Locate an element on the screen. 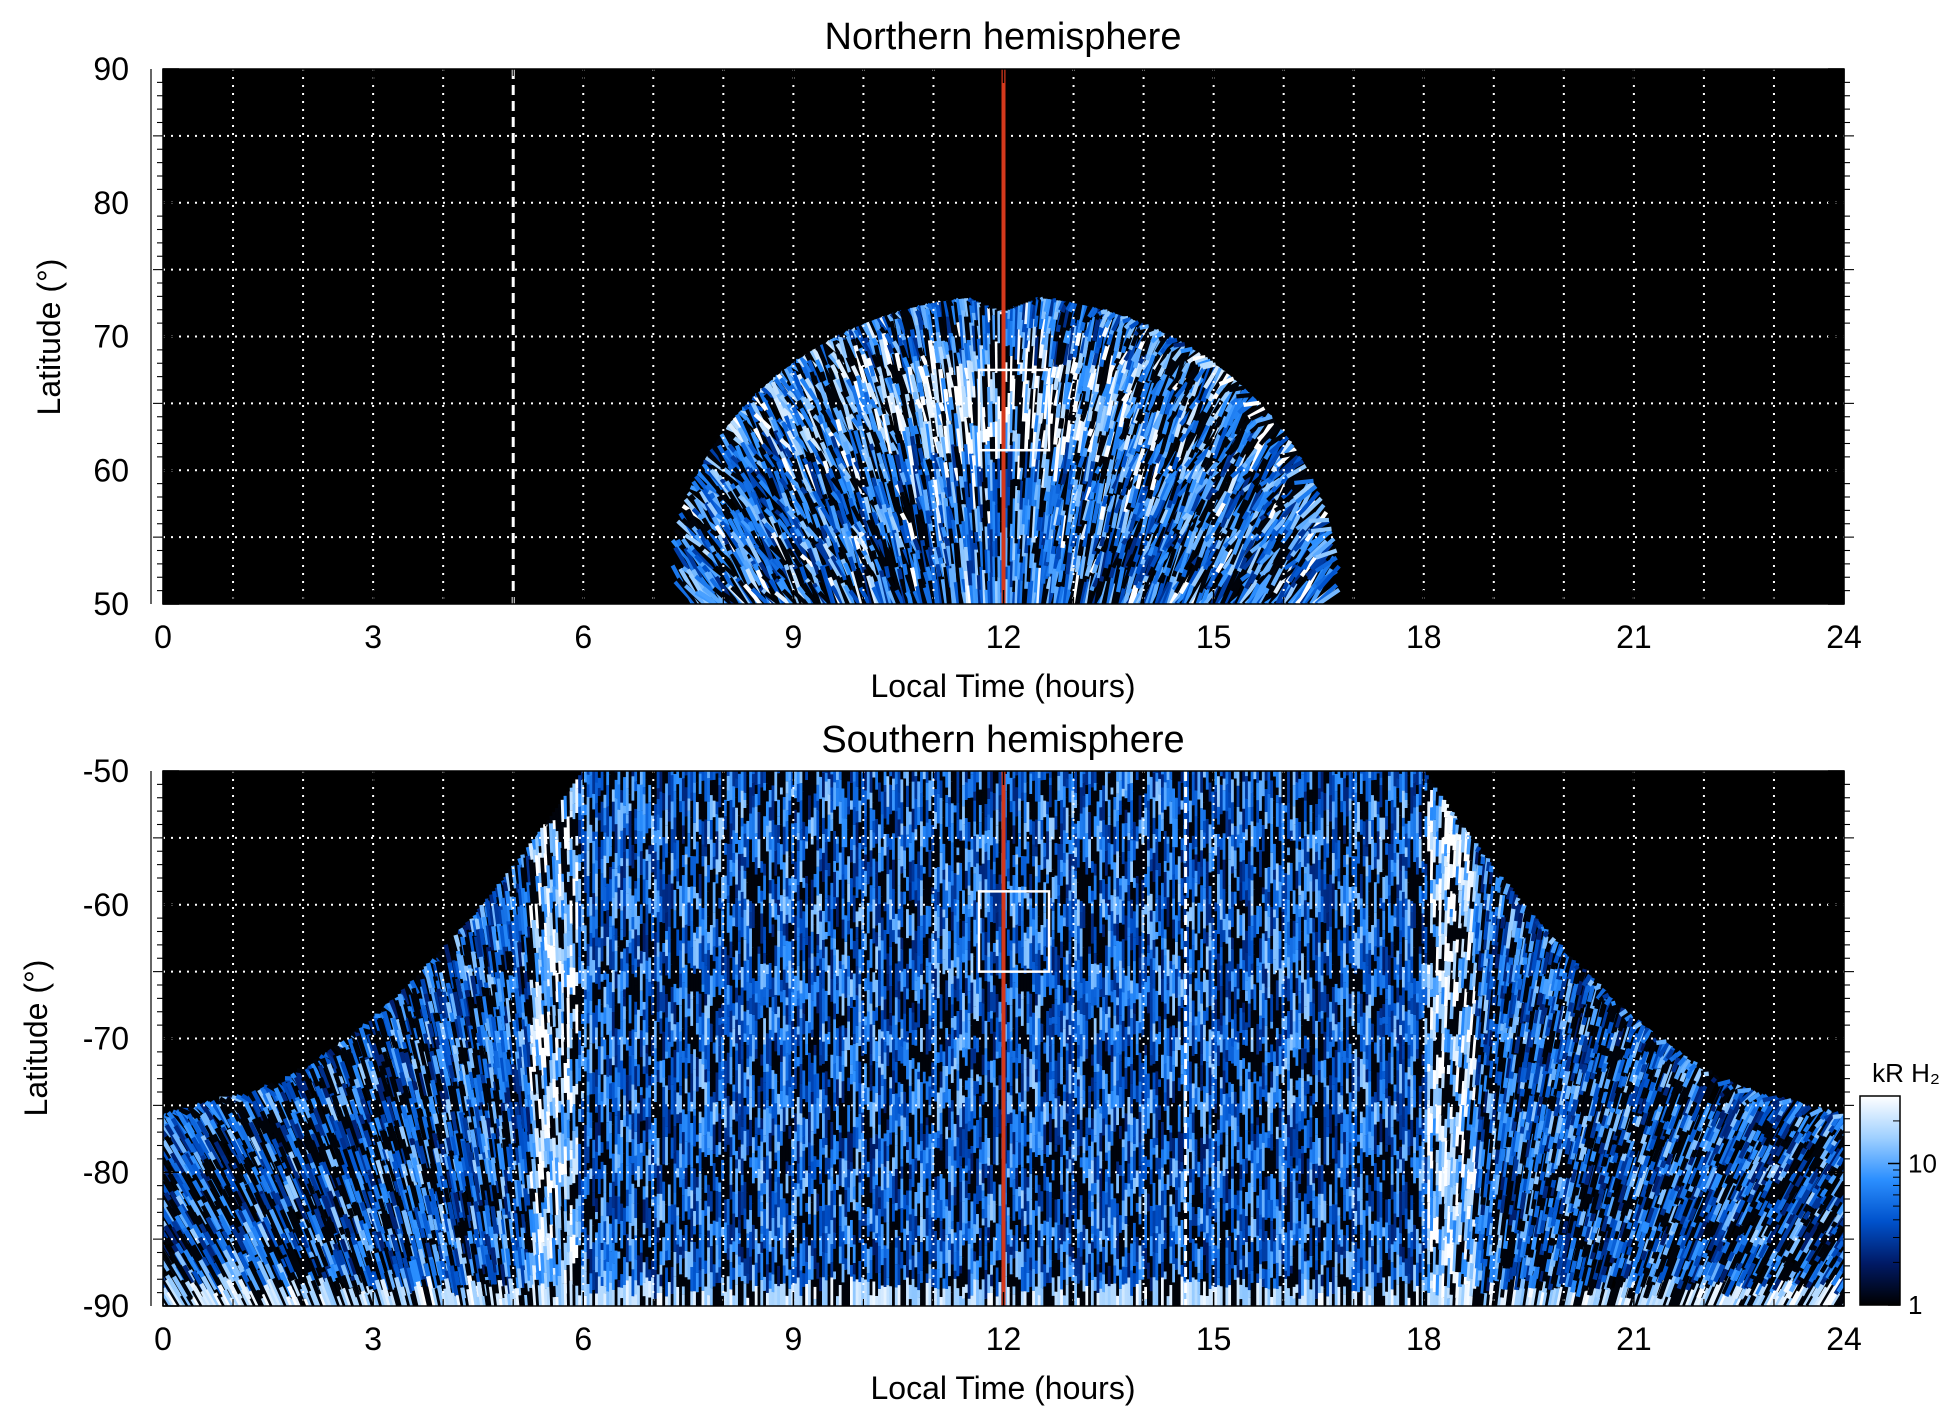 The width and height of the screenshot is (1950, 1423). north-y-tick-label: 90 is located at coordinates (111, 69).